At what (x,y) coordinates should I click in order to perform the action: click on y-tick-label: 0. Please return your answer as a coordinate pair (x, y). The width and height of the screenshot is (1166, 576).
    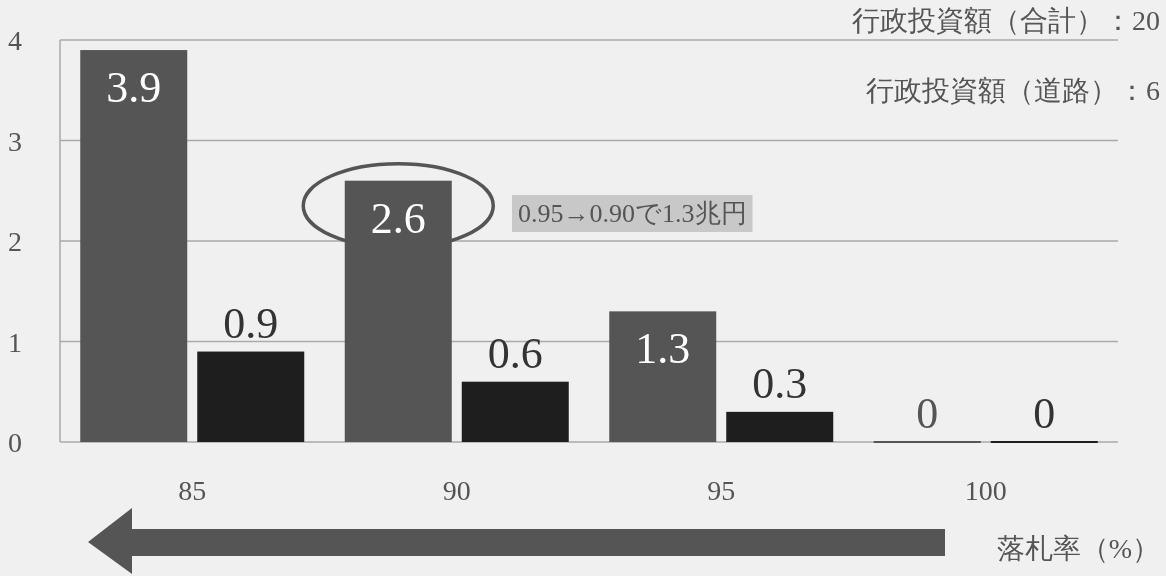
    Looking at the image, I should click on (15, 442).